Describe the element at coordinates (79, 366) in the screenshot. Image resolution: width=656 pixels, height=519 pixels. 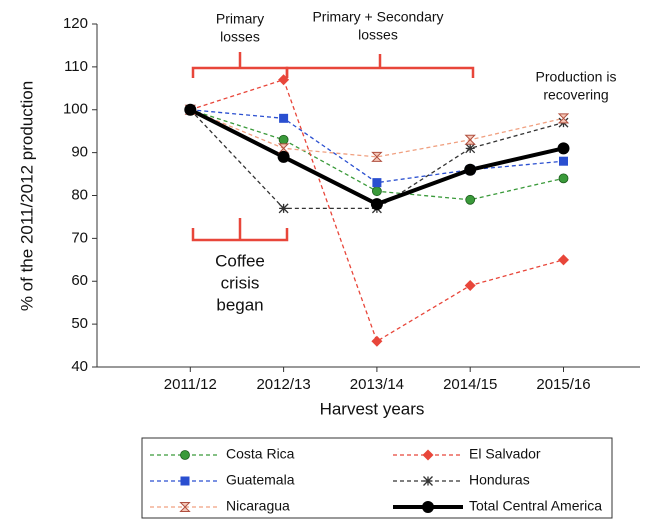
I see `y-tick-label: 40` at that location.